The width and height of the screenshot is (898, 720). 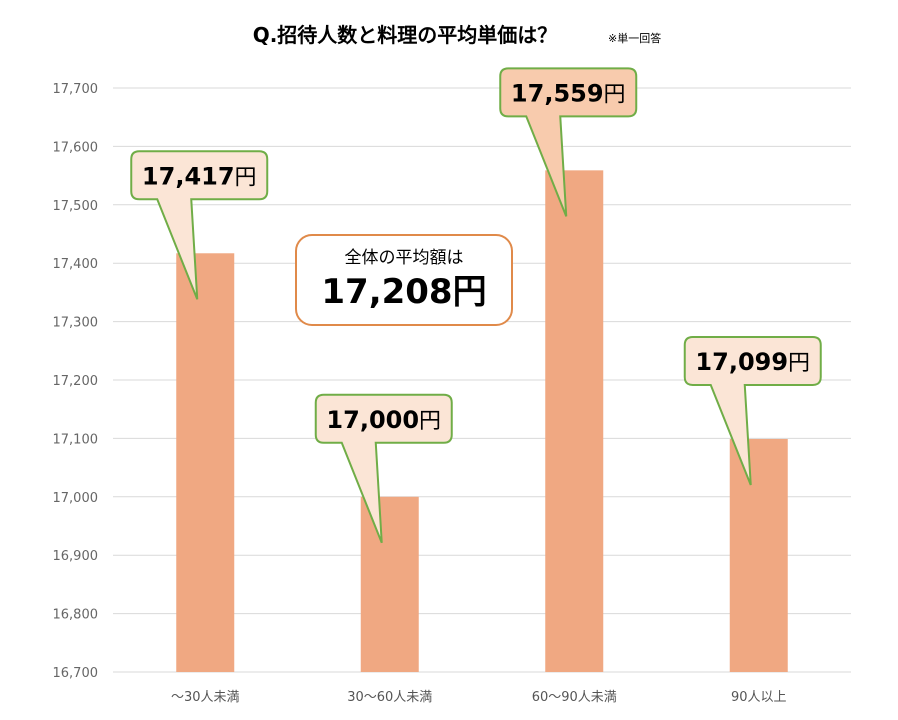 I want to click on data-callout: 17,417円, so click(x=199, y=225).